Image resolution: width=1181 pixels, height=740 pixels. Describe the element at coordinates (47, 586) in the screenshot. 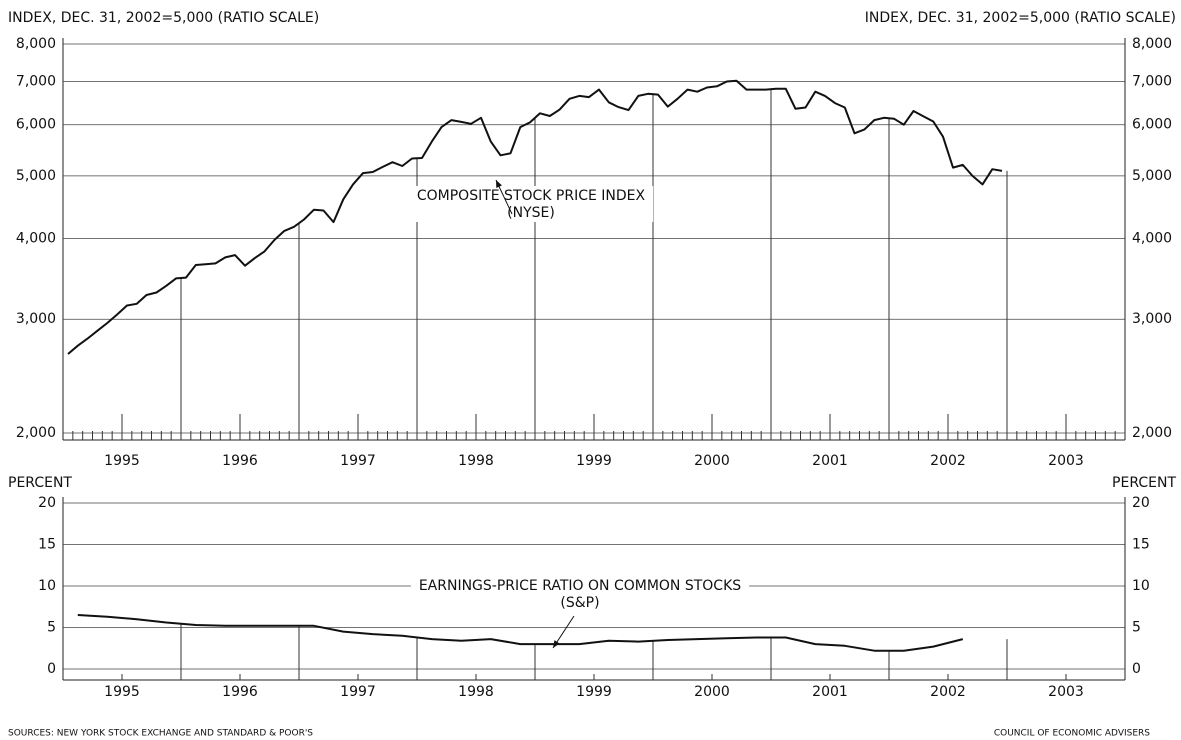

I see `y-tick-label: 10` at that location.